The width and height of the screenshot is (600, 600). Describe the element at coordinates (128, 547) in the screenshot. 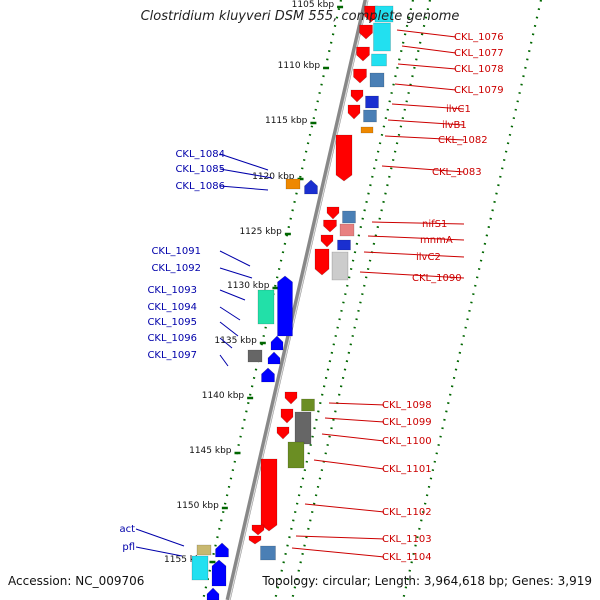

I see `reverse-gene-label: pfl` at that location.